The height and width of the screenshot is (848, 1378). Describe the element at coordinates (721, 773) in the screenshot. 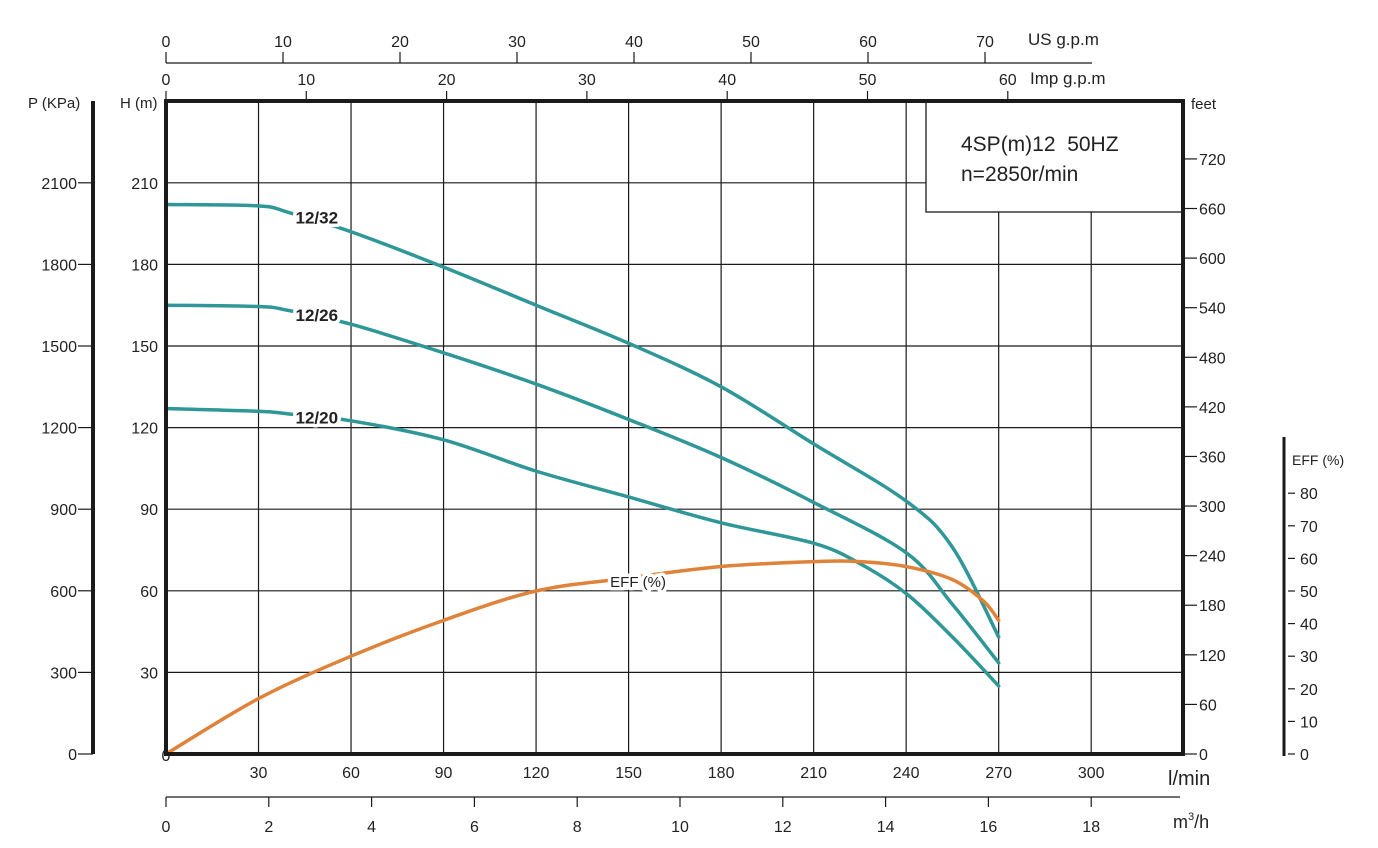

I see `x-tick-label: 180` at that location.